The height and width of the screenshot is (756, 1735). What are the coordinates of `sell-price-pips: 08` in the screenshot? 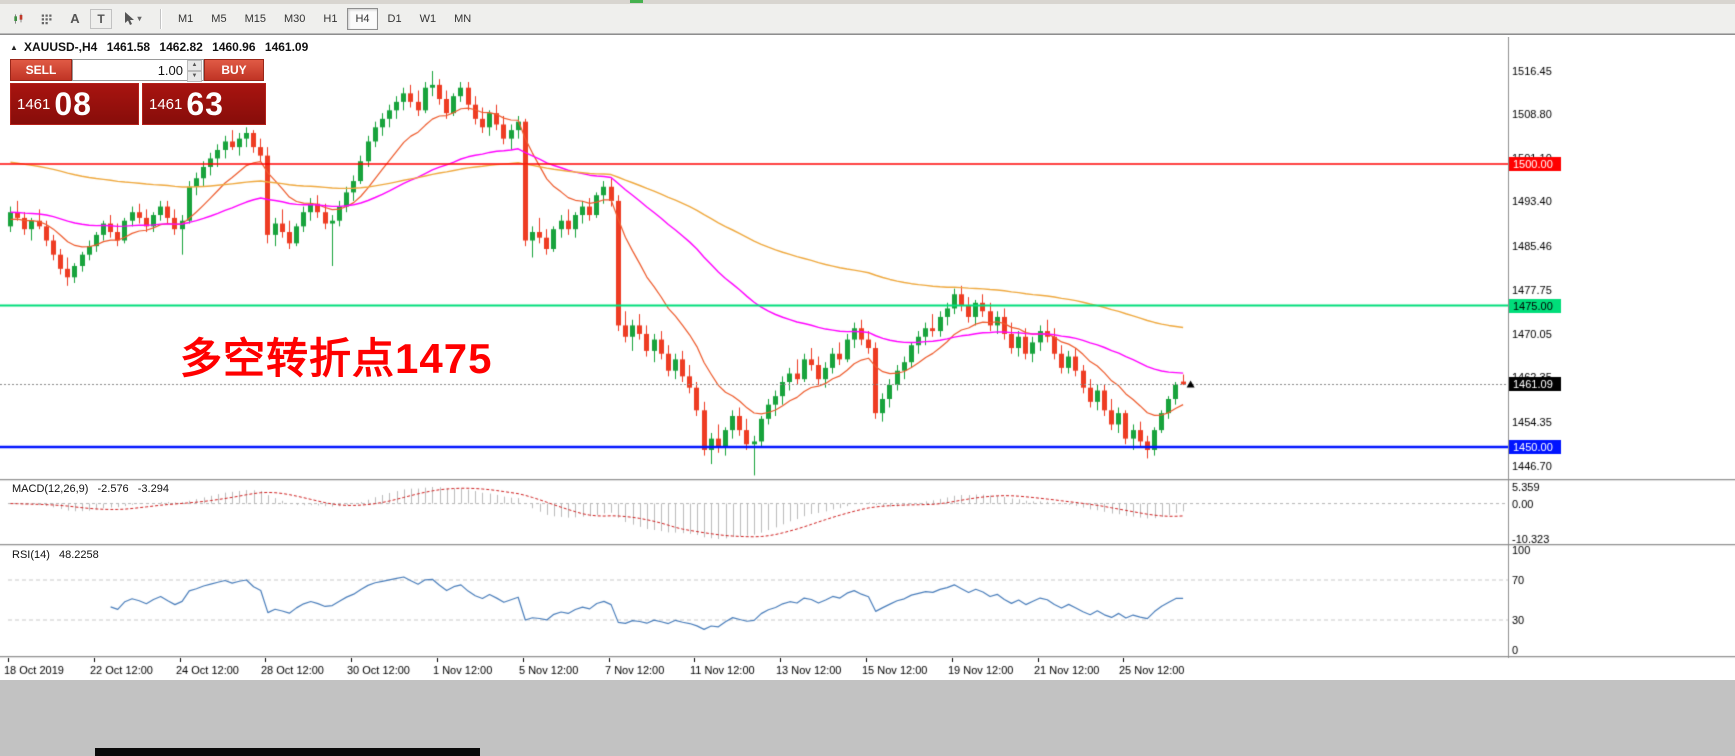 It's located at (73, 103).